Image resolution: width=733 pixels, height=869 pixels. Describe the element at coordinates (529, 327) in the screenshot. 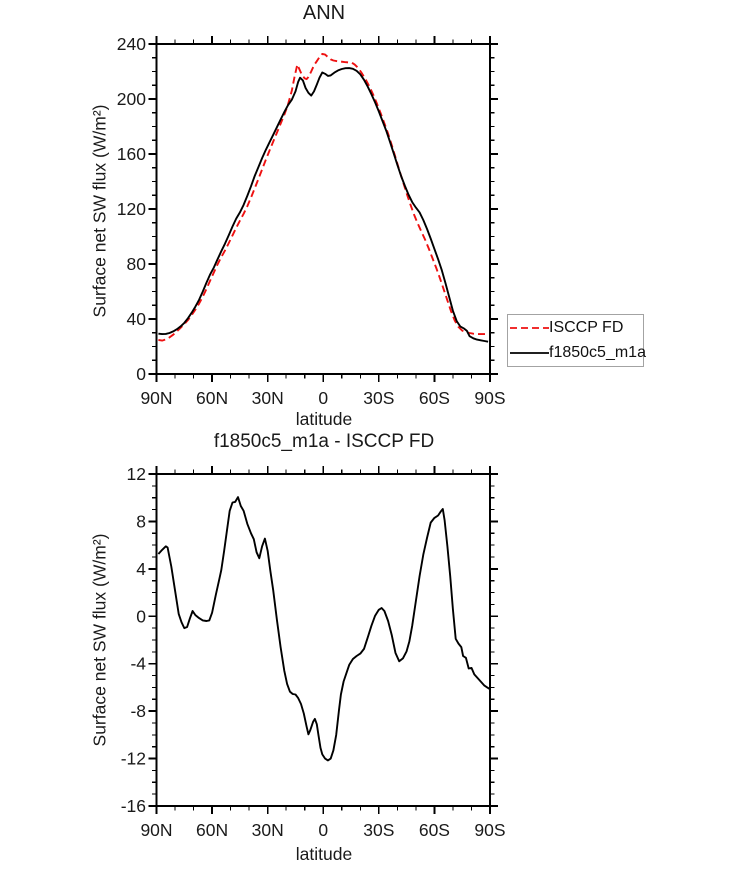

I see `legend-dashed-line-sample` at that location.